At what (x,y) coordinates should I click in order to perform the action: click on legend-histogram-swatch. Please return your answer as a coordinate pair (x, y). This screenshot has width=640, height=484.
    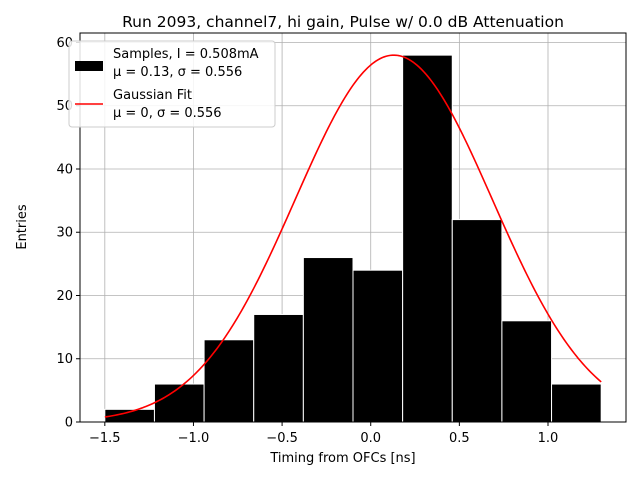
    Looking at the image, I should click on (89, 66).